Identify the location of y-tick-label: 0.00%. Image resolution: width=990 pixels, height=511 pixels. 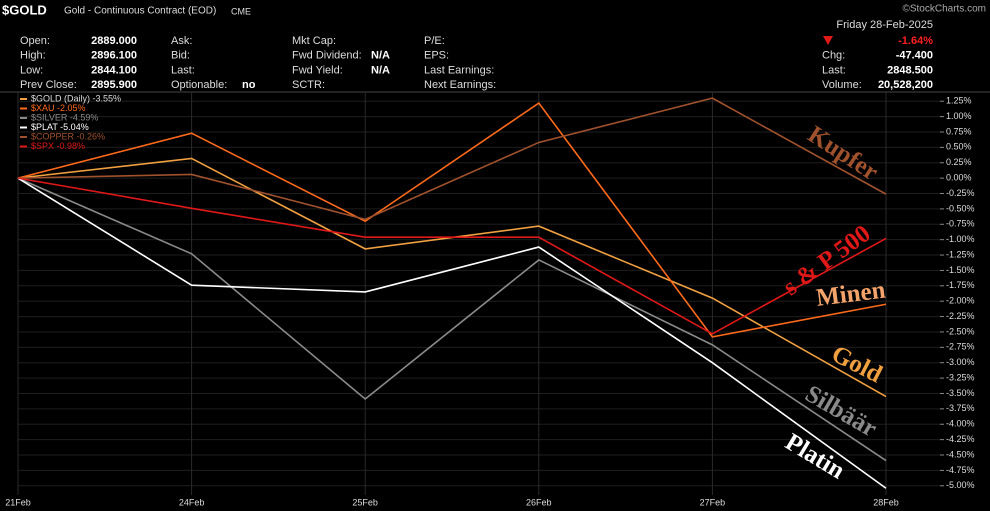
(959, 178).